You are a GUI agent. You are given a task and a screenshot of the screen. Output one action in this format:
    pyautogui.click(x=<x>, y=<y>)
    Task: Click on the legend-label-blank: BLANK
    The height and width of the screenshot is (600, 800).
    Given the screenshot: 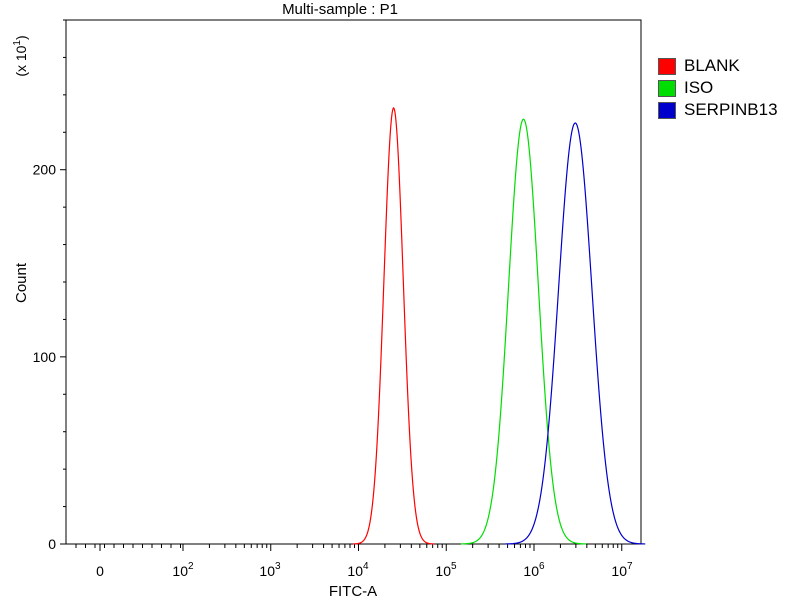 What is the action you would take?
    pyautogui.click(x=712, y=65)
    